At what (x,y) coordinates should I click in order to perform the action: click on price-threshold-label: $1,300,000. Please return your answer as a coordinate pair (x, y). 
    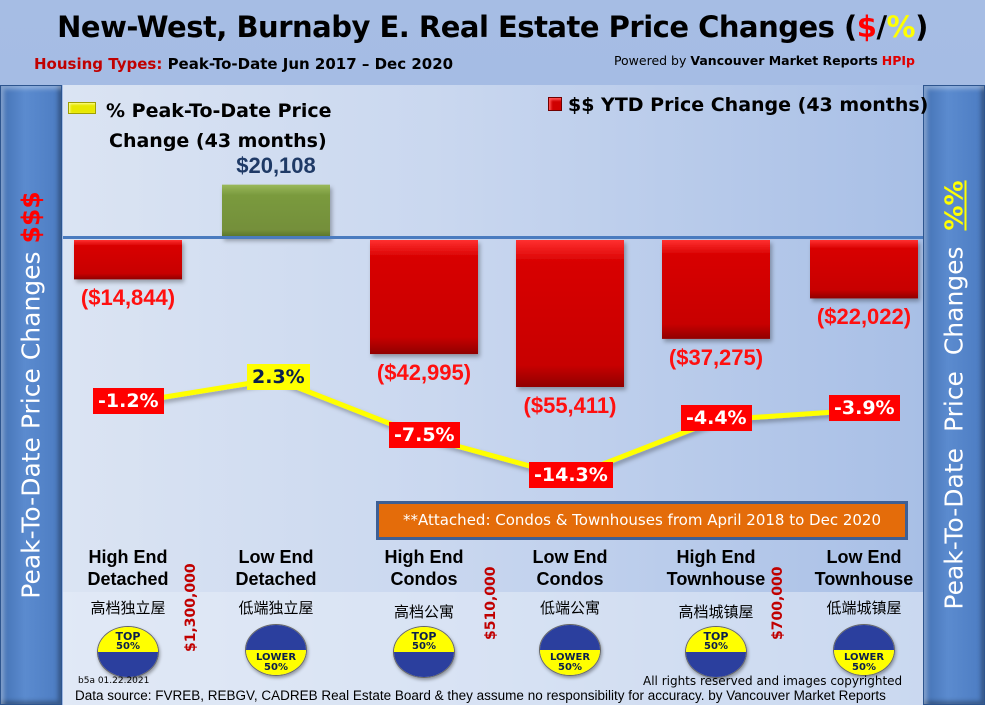
    Looking at the image, I should click on (191, 607).